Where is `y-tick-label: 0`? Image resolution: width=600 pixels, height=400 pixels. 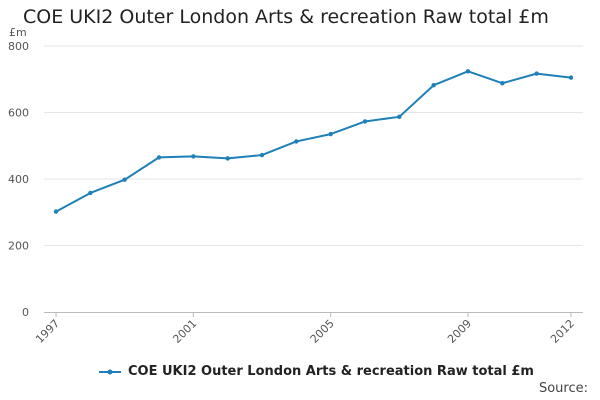 y-tick-label: 0 is located at coordinates (25, 312).